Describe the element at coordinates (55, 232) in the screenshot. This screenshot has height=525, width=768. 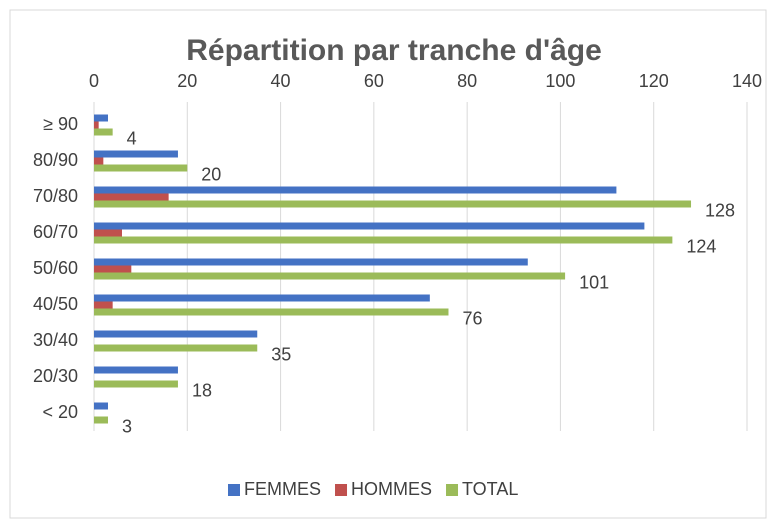
I see `y-tick-label: 60/70` at that location.